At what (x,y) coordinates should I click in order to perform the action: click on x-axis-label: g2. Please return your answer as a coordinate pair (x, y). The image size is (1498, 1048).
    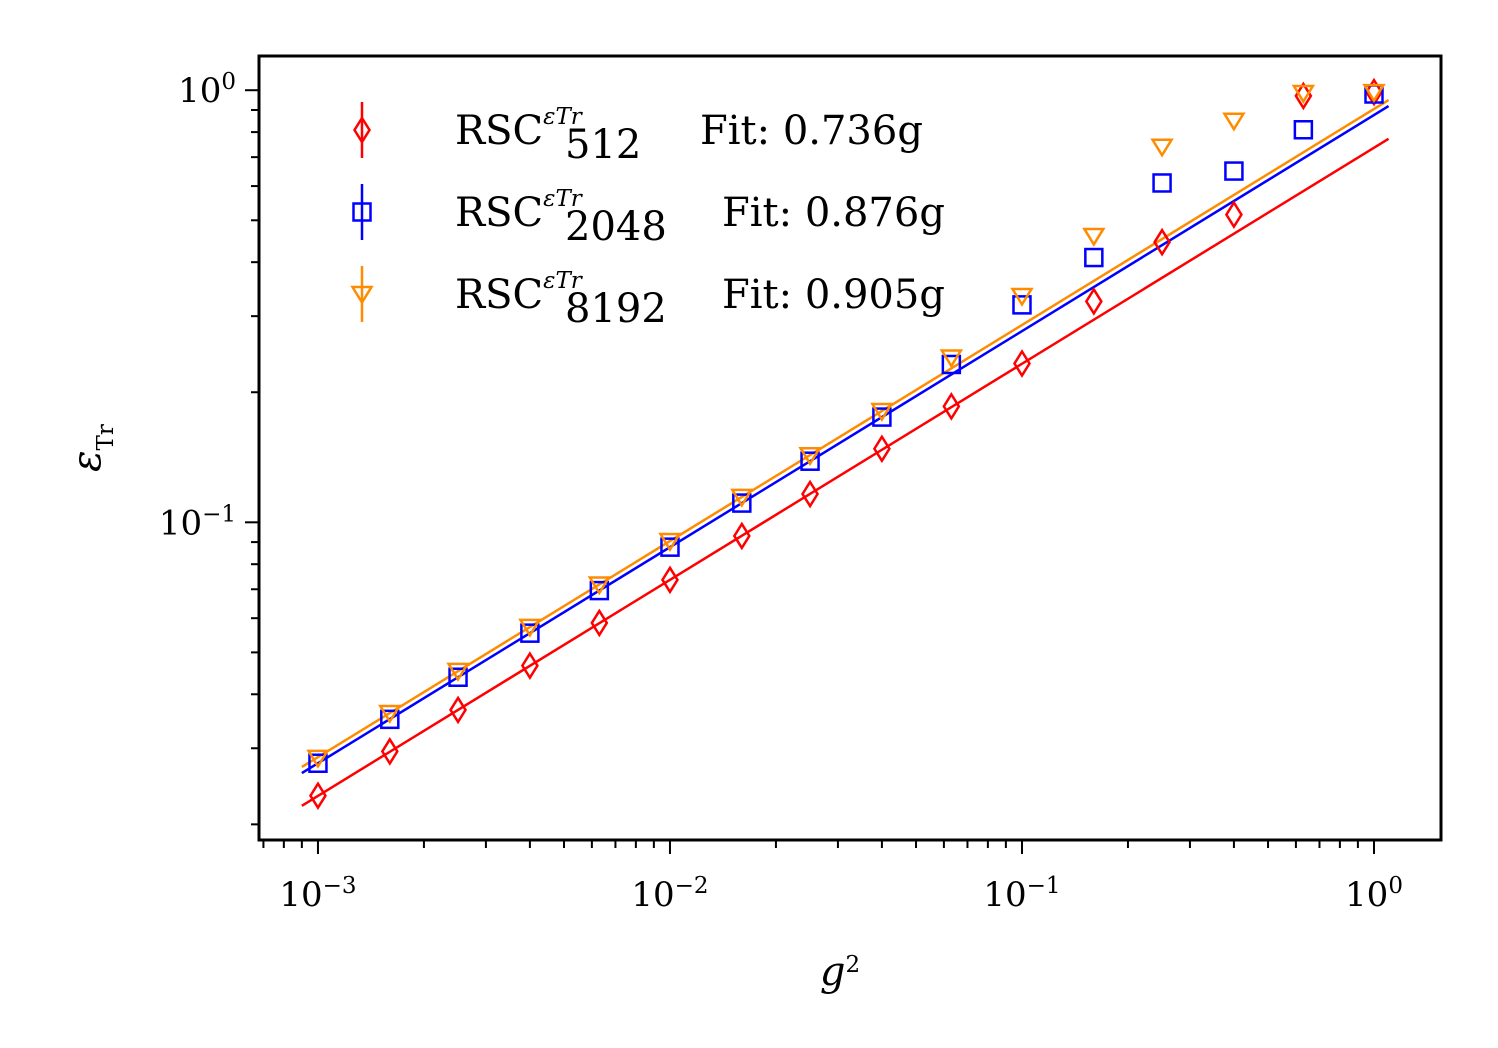
    Looking at the image, I should click on (840, 972).